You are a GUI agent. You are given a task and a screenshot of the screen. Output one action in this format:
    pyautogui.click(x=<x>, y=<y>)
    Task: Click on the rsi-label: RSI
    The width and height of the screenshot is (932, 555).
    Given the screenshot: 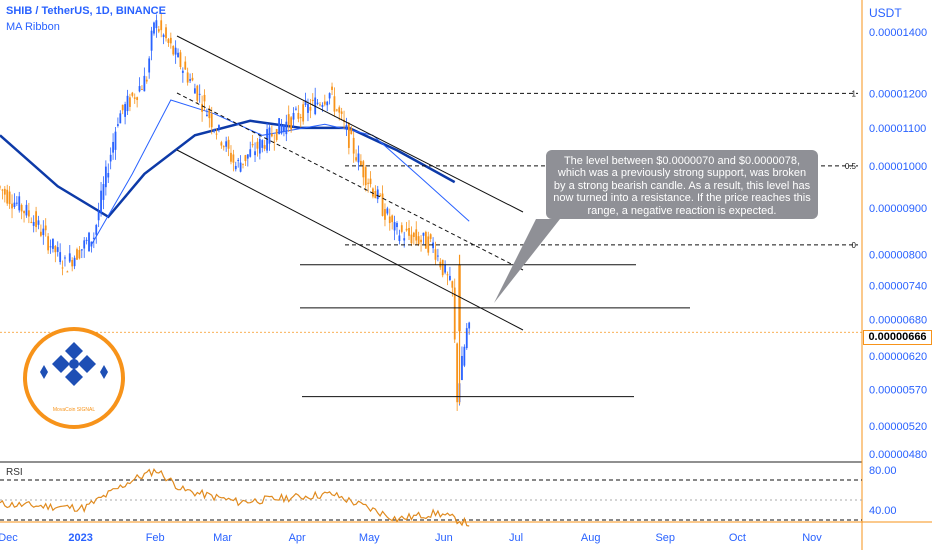 What is the action you would take?
    pyautogui.click(x=14, y=472)
    